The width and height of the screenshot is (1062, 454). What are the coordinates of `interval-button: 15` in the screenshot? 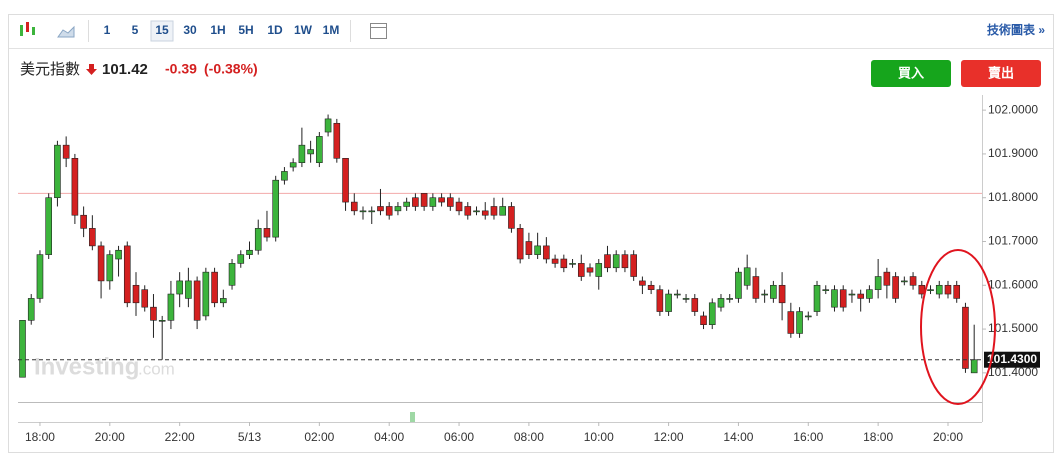 It's located at (162, 30).